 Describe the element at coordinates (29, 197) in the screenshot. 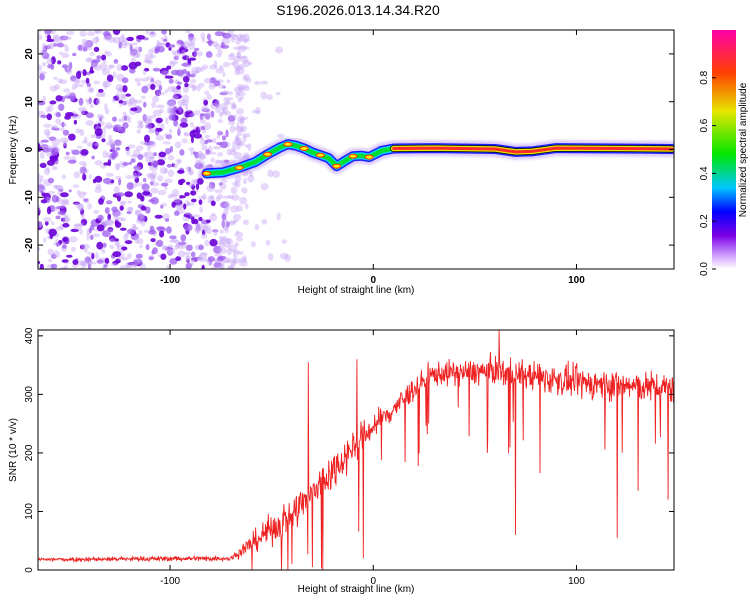

I see `y-tick-label: -10` at that location.